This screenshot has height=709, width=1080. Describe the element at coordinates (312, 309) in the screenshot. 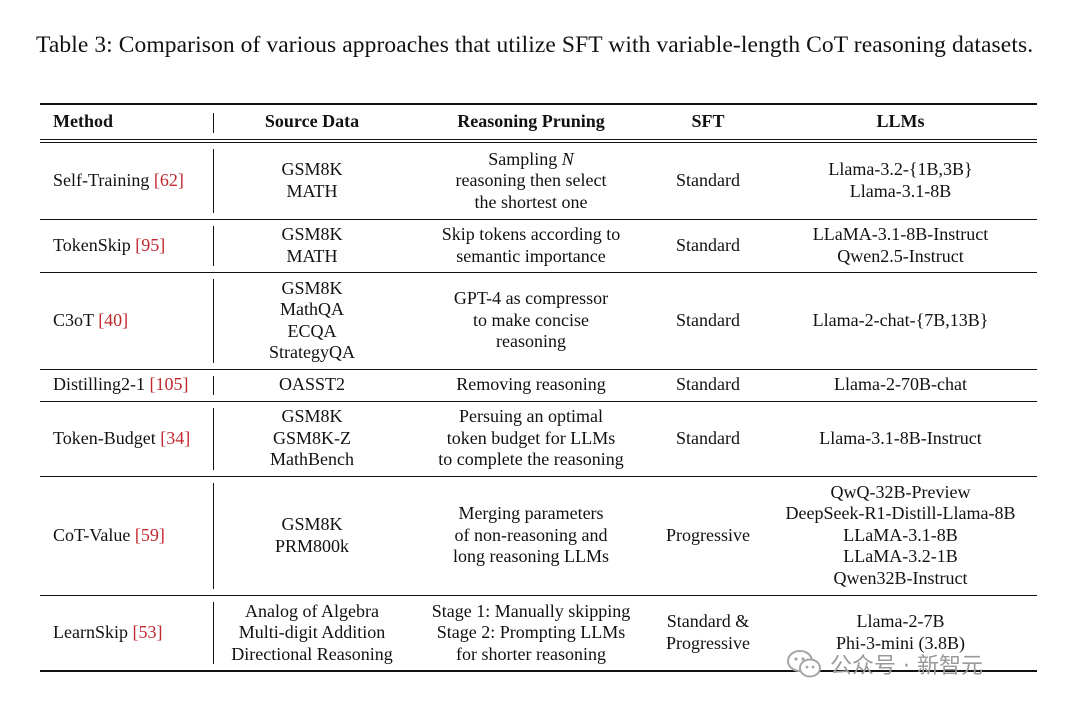

I see `cell-source-data-line: MathQA` at that location.